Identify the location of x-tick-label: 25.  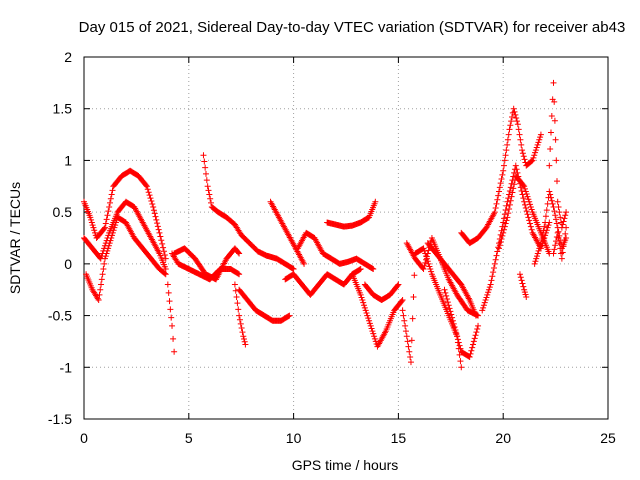
(608, 438).